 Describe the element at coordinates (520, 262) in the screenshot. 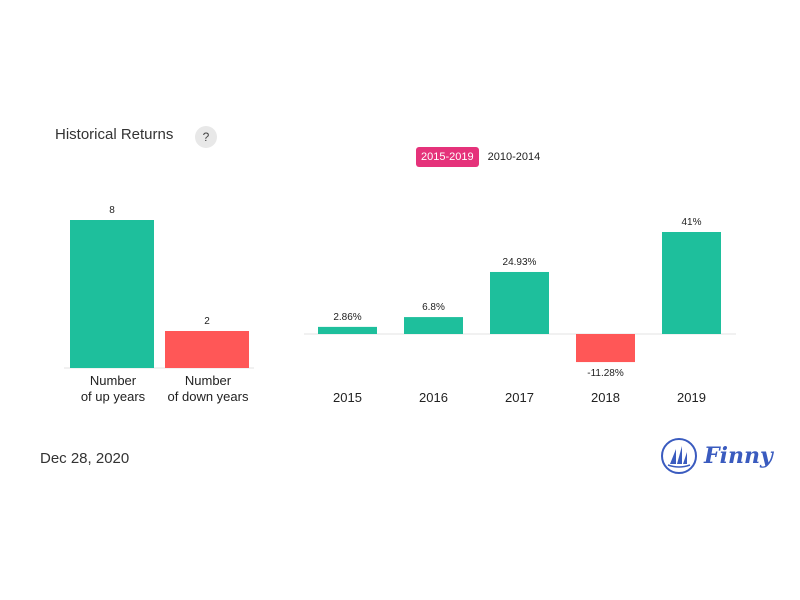

I see `return-value-label: 24.93%` at that location.